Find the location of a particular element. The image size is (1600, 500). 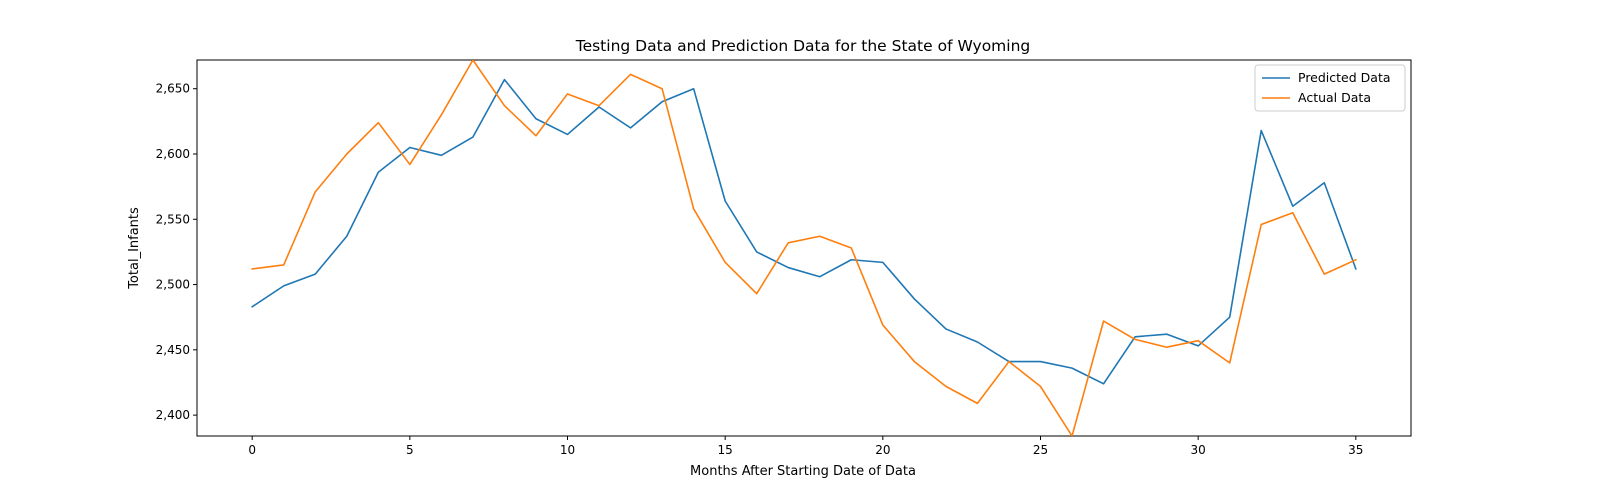

legend-label-actual-data: Actual Data is located at coordinates (1334, 97).